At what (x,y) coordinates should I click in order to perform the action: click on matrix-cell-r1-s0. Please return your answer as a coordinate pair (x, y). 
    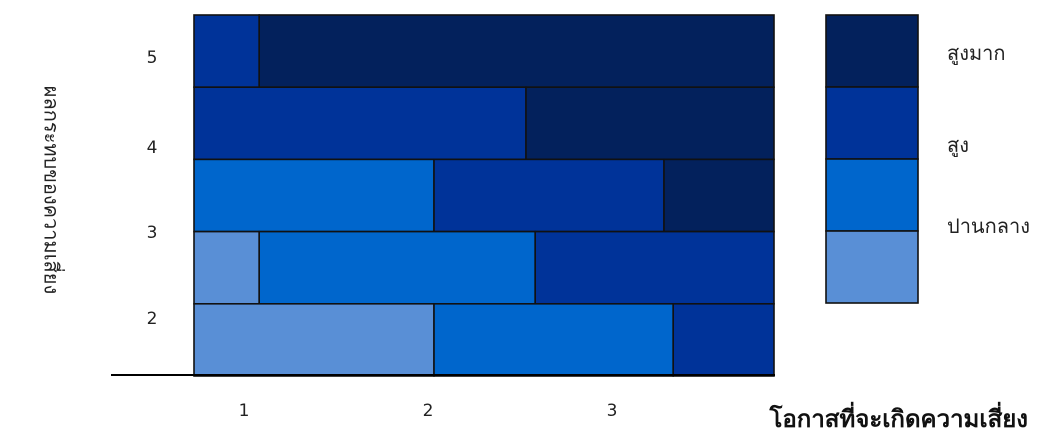
    Looking at the image, I should click on (360, 123).